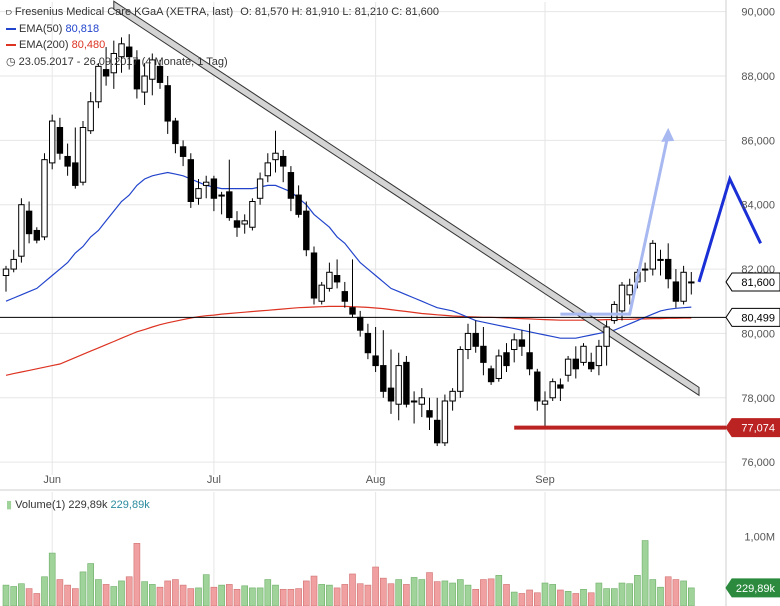 Image resolution: width=780 pixels, height=606 pixels. Describe the element at coordinates (88, 505) in the screenshot. I see `volume-value-1: 229,89k` at that location.